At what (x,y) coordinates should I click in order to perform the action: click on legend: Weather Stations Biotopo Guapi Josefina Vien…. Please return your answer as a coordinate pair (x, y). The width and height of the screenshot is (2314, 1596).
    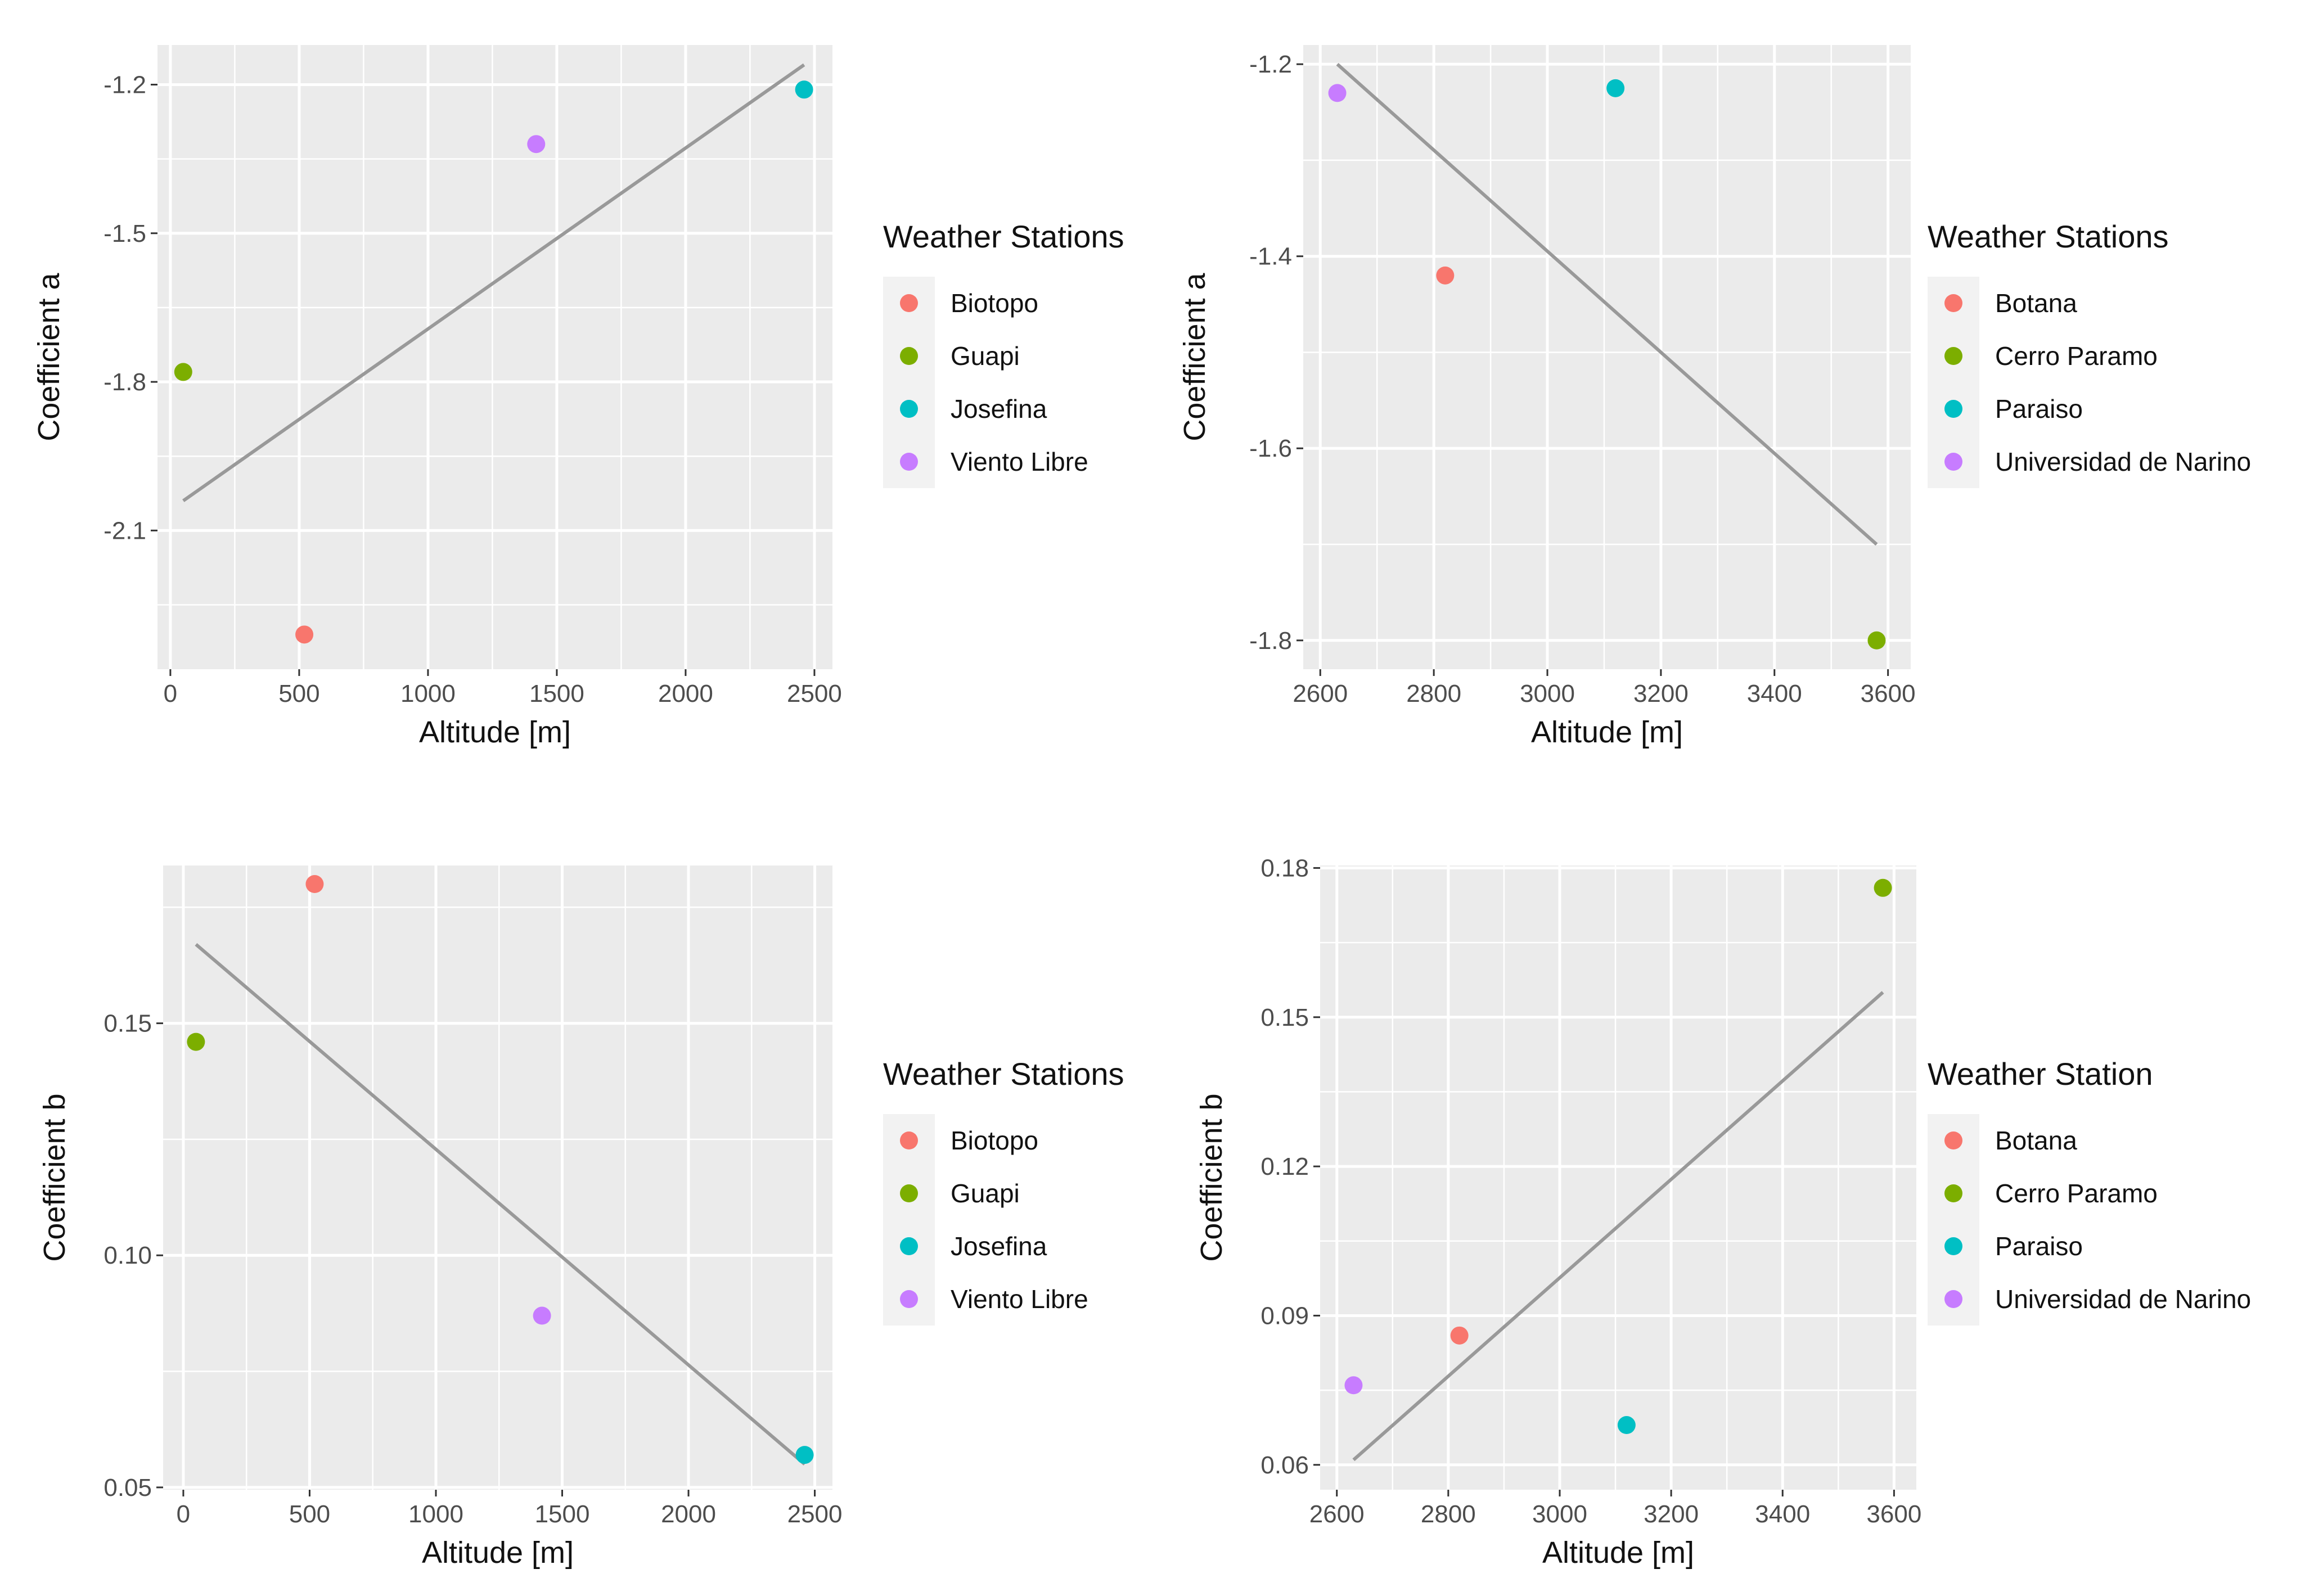
    Looking at the image, I should click on (1004, 354).